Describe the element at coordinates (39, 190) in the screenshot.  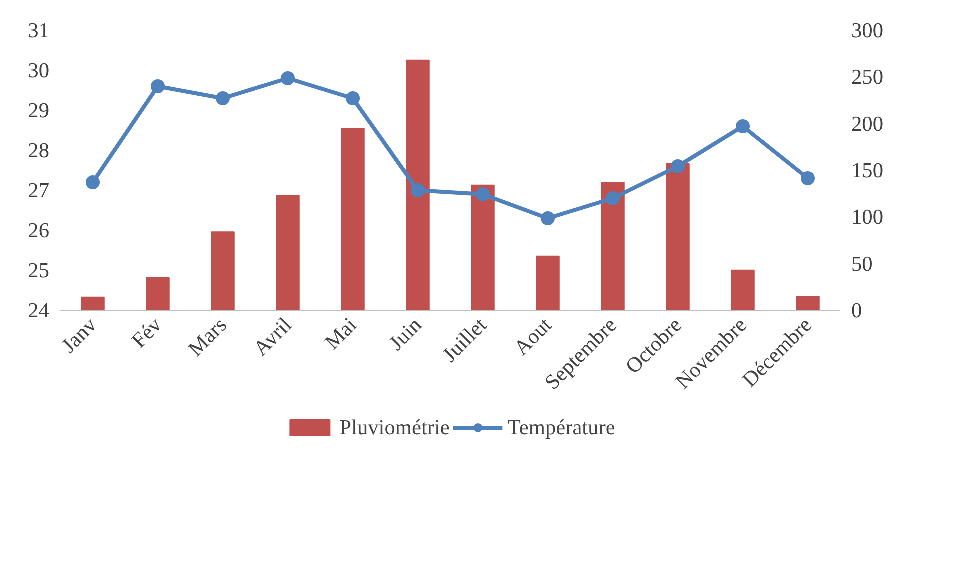
I see `y-tick-label: 27` at that location.